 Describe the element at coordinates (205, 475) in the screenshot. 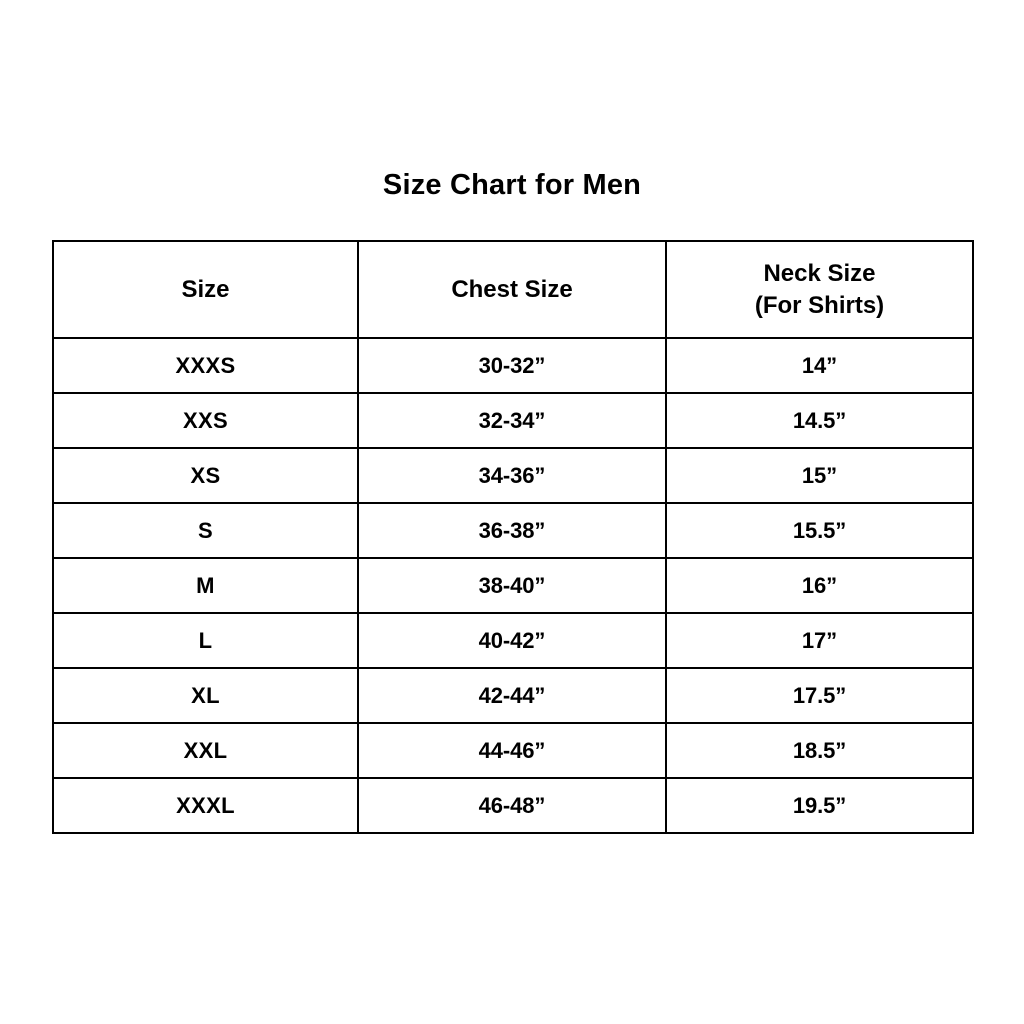

I see `cell-size: XS` at that location.